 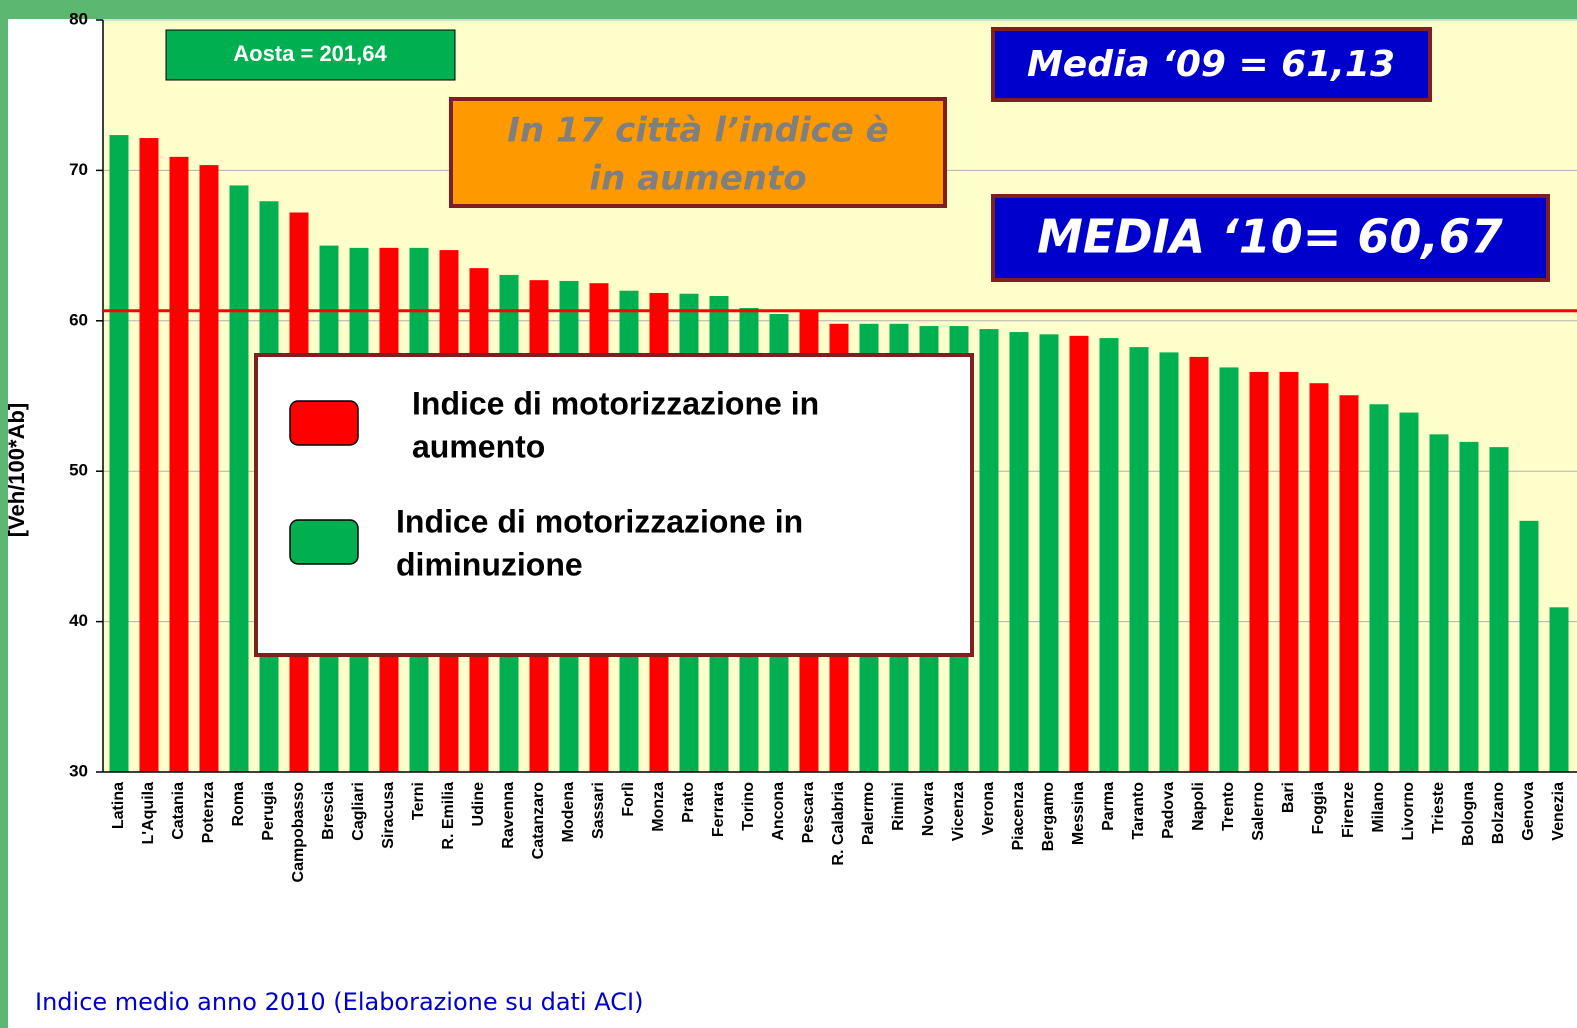 What do you see at coordinates (658, 807) in the screenshot?
I see `x-tick-label: Monza` at bounding box center [658, 807].